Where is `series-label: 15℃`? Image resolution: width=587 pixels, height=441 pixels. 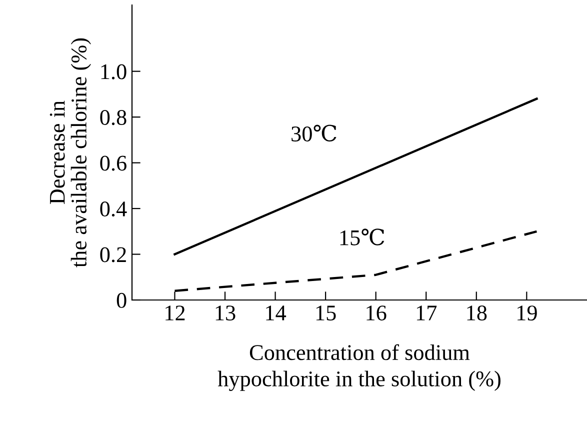 series-label: 15℃ is located at coordinates (362, 237).